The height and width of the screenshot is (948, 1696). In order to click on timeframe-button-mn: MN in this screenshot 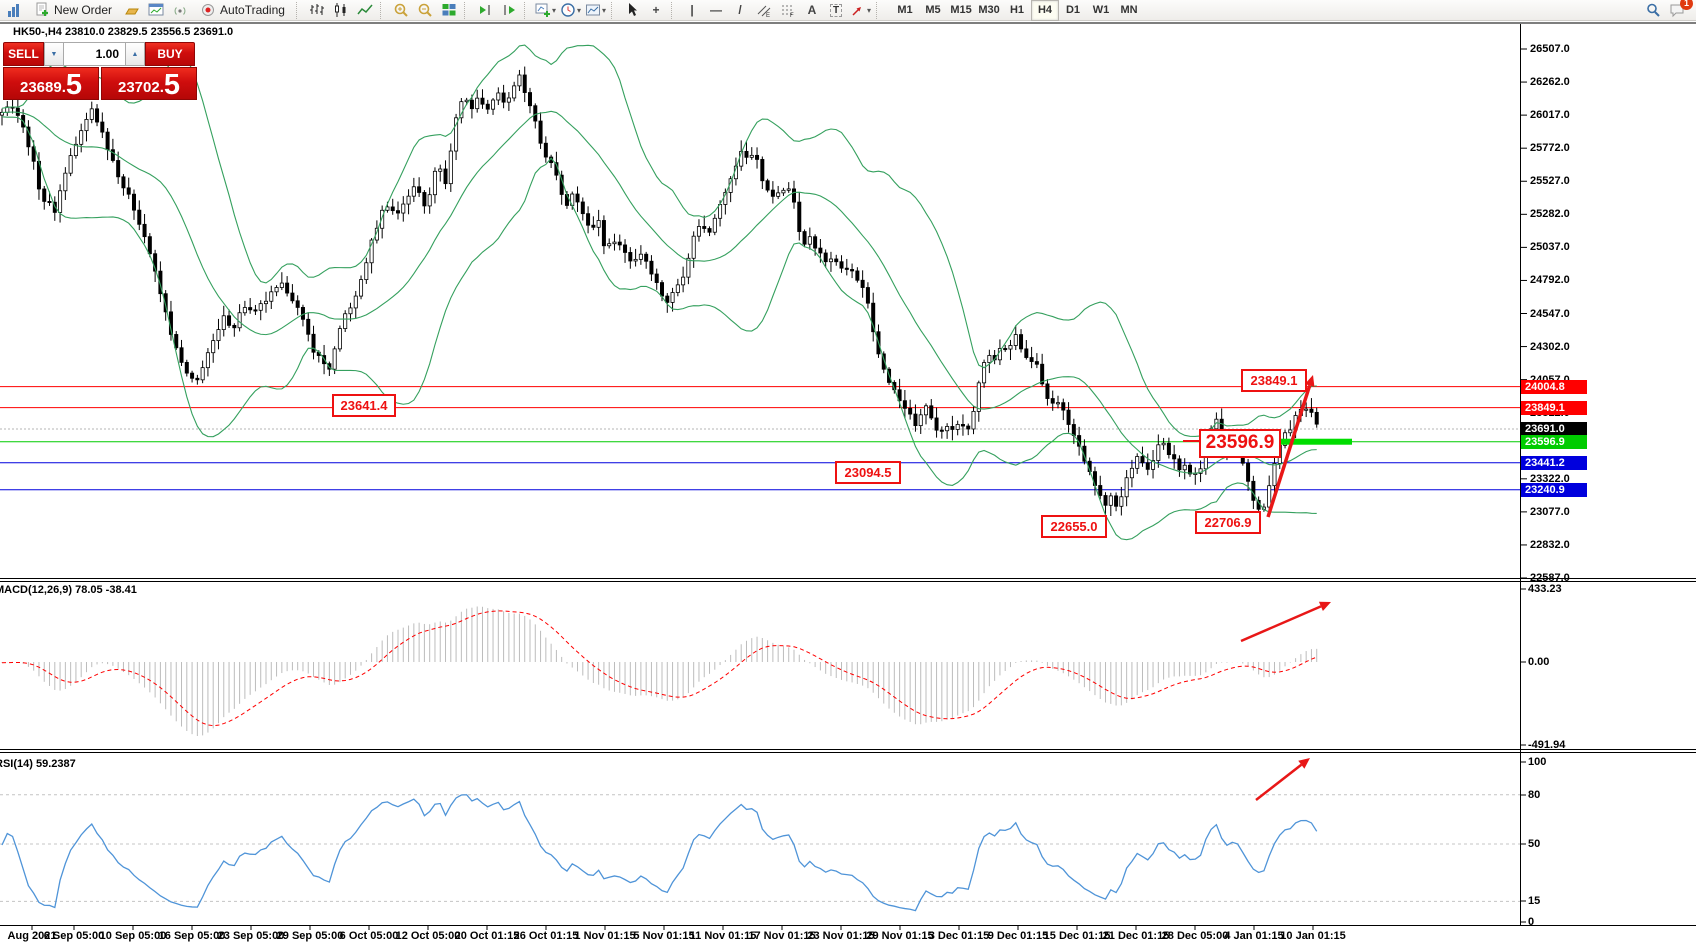, I will do `click(1129, 10)`.